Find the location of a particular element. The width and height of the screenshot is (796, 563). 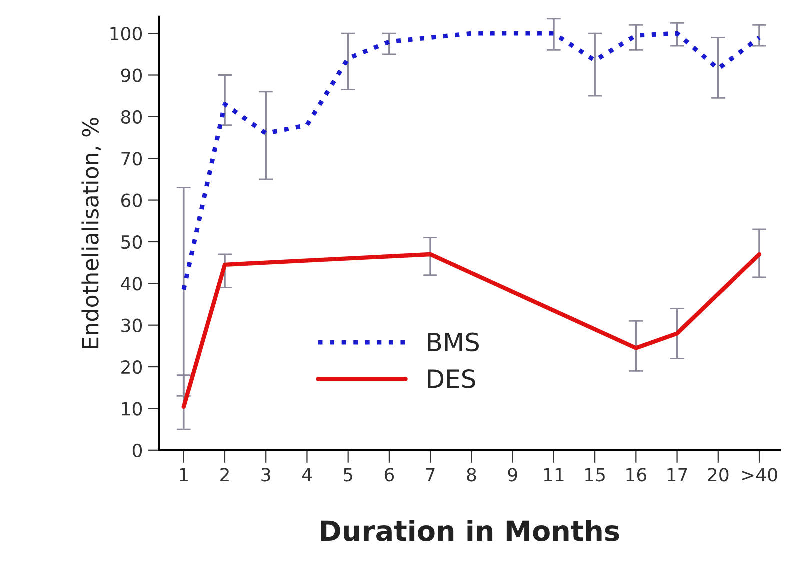

x-tick-label: 3 is located at coordinates (266, 475).